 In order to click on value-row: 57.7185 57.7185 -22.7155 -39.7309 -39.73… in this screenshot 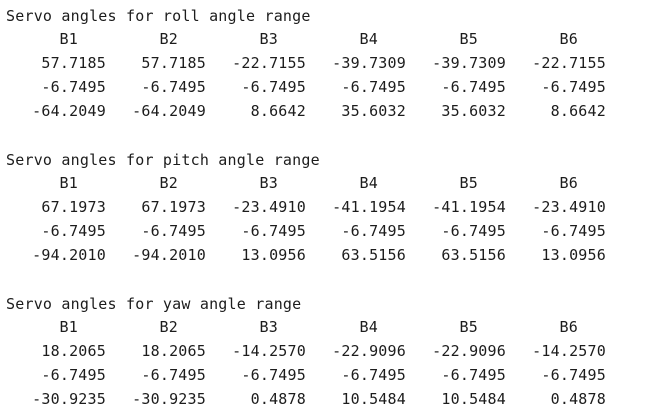, I will do `click(325, 63)`.